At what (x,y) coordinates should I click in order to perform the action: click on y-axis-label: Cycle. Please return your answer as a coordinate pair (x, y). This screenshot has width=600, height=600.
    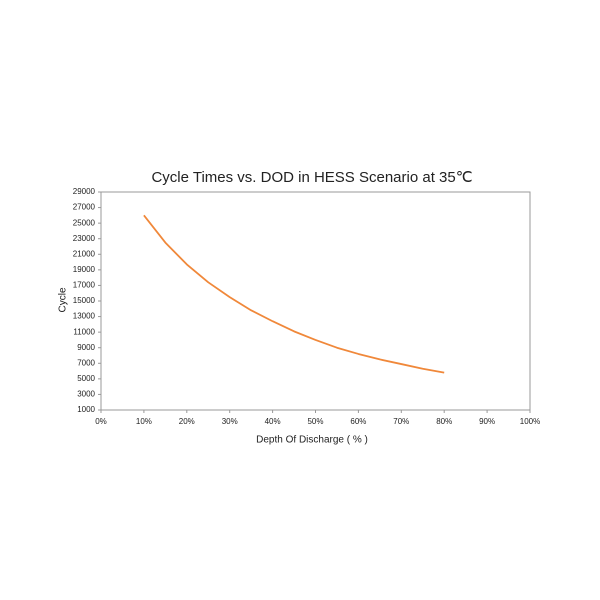
    Looking at the image, I should click on (63, 299).